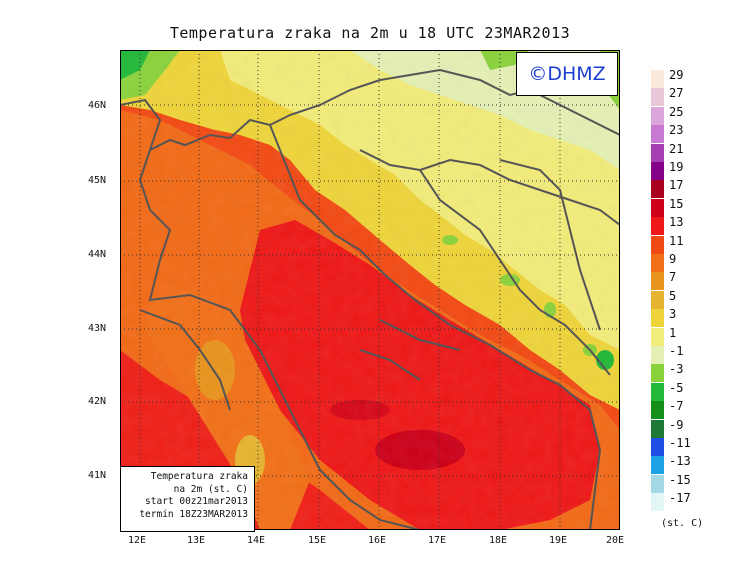 Image resolution: width=740 pixels, height=582 pixels. Describe the element at coordinates (676, 222) in the screenshot. I see `legend-label: 13` at that location.